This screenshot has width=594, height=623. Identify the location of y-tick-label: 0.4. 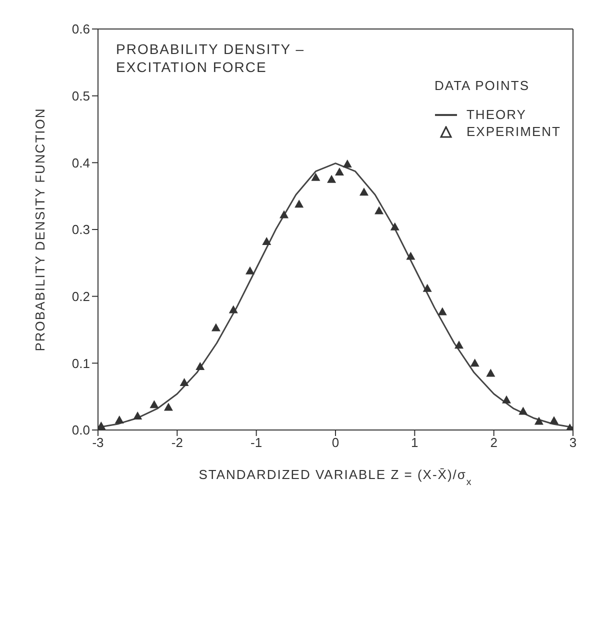
(81, 162).